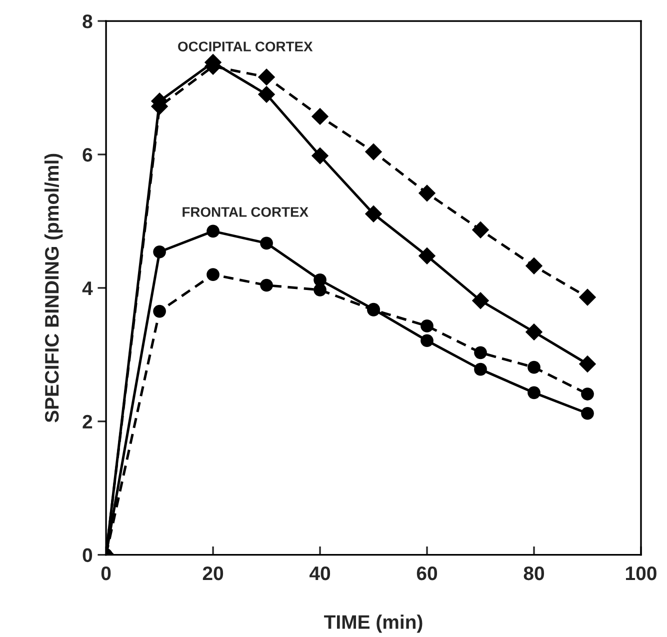  I want to click on y-tick-label: 2, so click(87, 421).